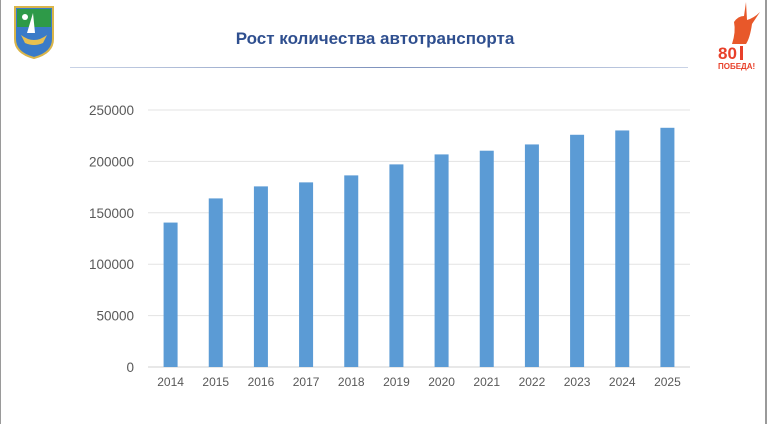  Describe the element at coordinates (260, 276) in the screenshot. I see `bar-2016` at that location.